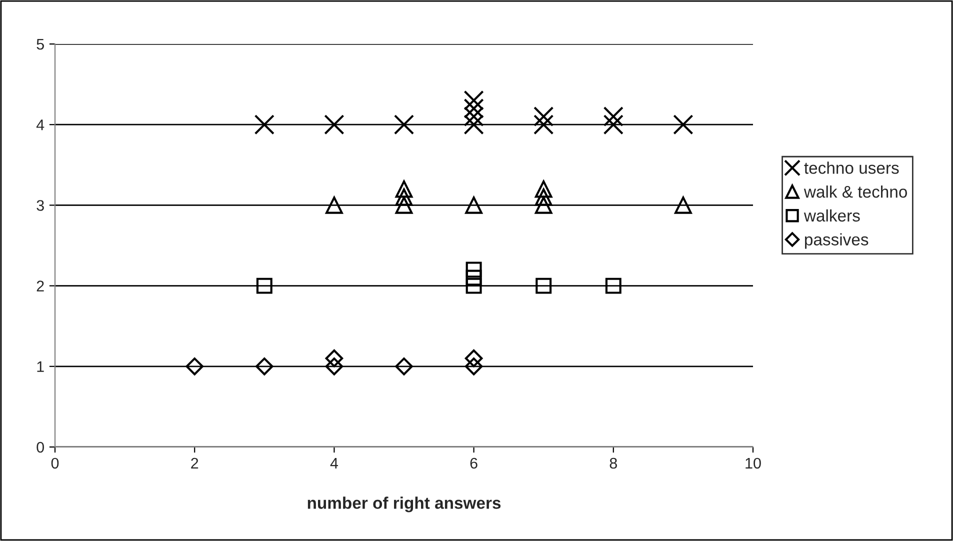  Describe the element at coordinates (40, 286) in the screenshot. I see `y-tick-label: 2` at that location.